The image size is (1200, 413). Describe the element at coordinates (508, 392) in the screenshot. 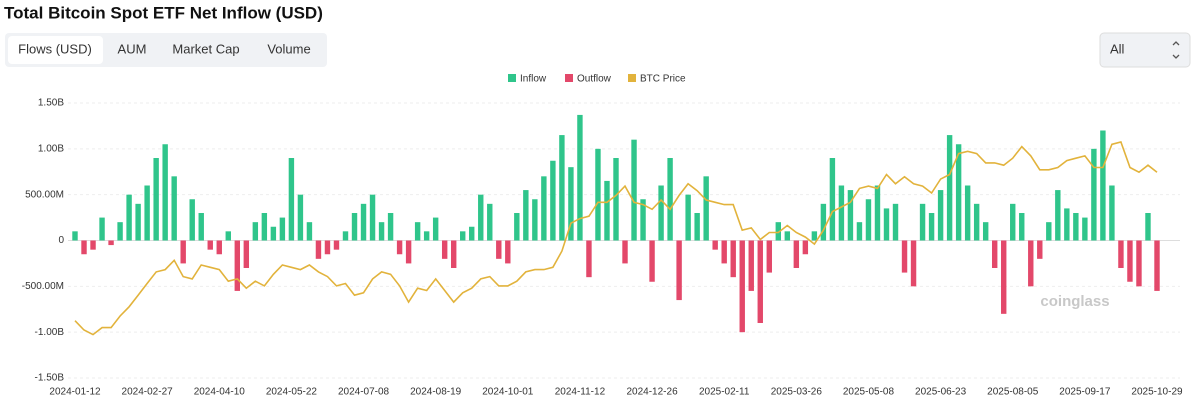

I see `x-tick-label: 2024-10-01` at that location.